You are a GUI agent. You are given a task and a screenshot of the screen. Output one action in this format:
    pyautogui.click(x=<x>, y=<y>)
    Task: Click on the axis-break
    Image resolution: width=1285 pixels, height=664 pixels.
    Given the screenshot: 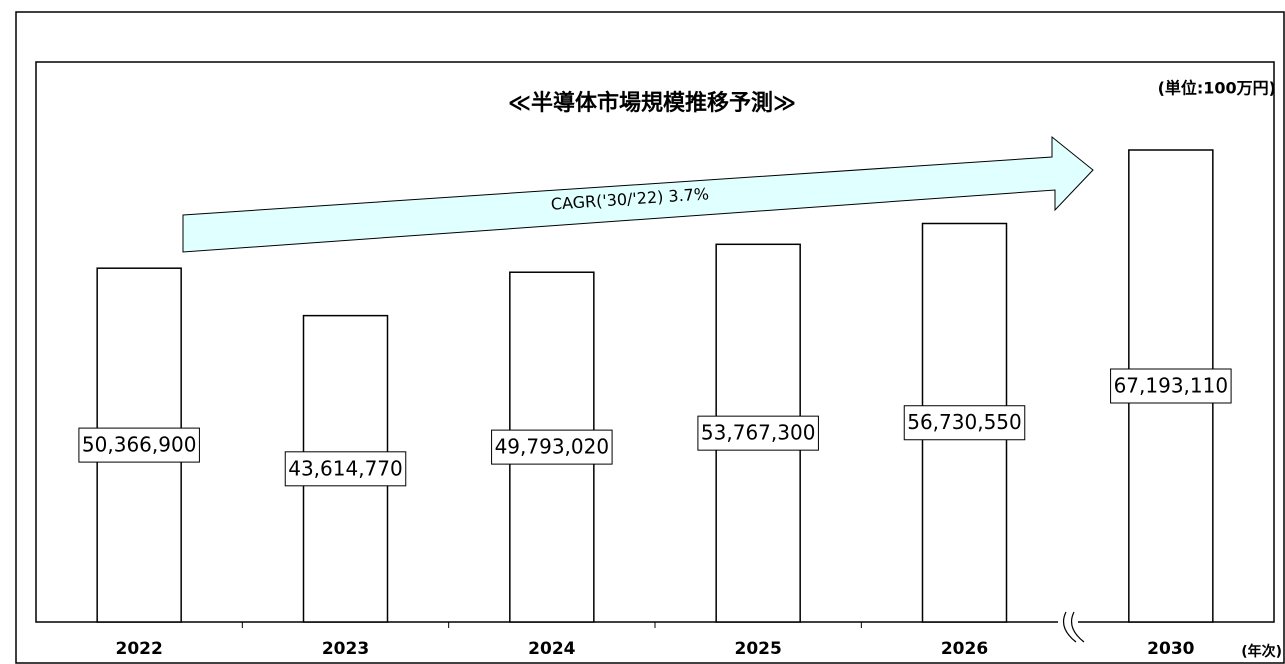 What is the action you would take?
    pyautogui.click(x=1071, y=627)
    